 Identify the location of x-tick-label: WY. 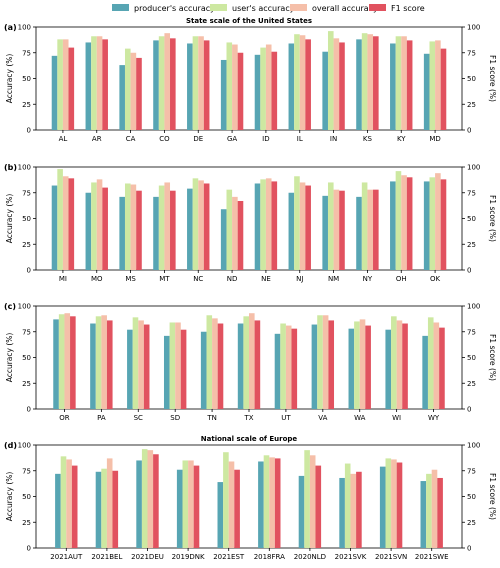
(434, 418).